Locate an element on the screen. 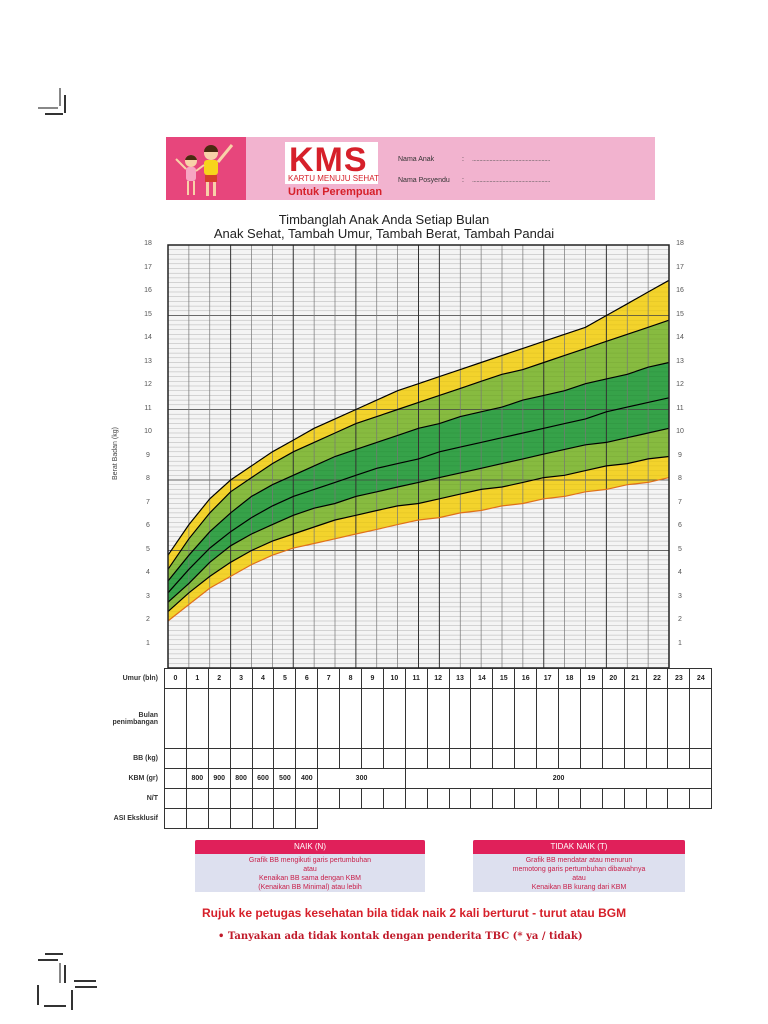 This screenshot has width=768, height=1024. age-cell: 3 is located at coordinates (241, 678).